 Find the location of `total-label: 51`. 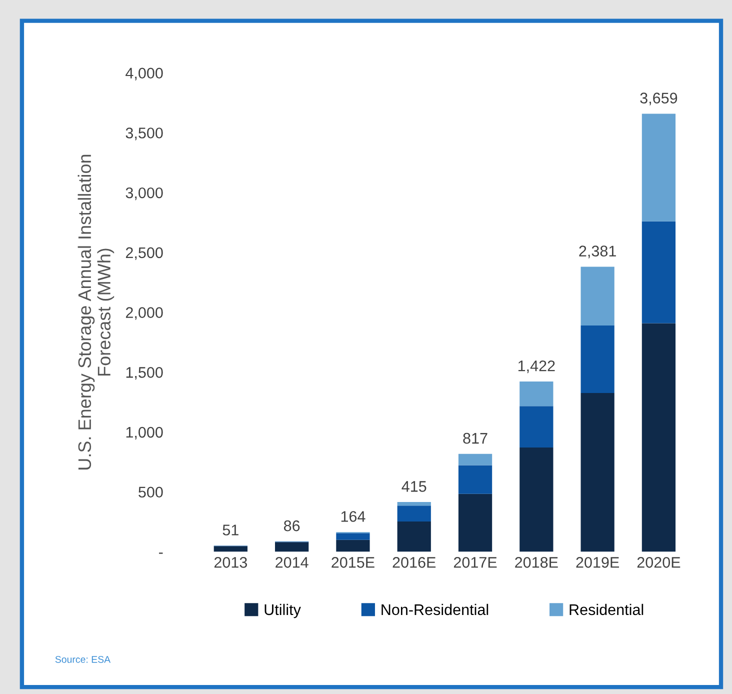

total-label: 51 is located at coordinates (230, 530).